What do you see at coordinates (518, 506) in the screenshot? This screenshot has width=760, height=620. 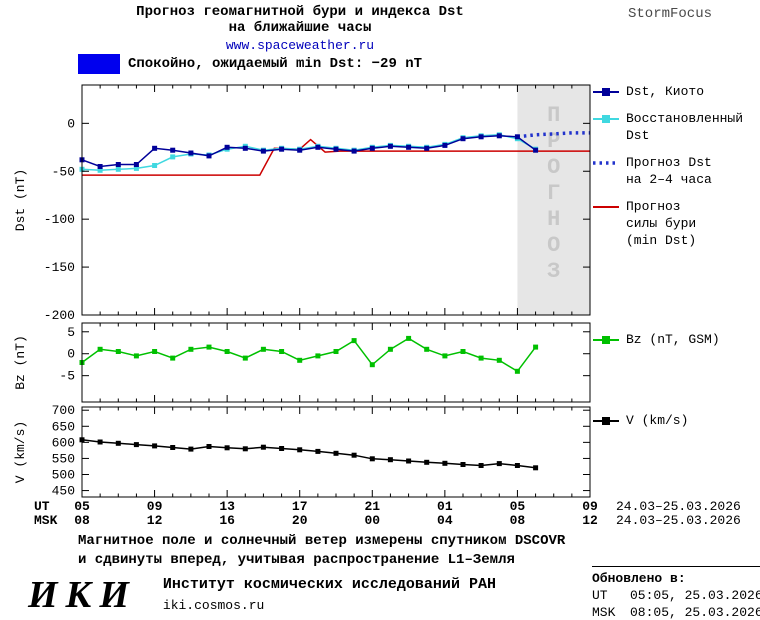 I see `x-tick-label-ut: 05` at bounding box center [518, 506].